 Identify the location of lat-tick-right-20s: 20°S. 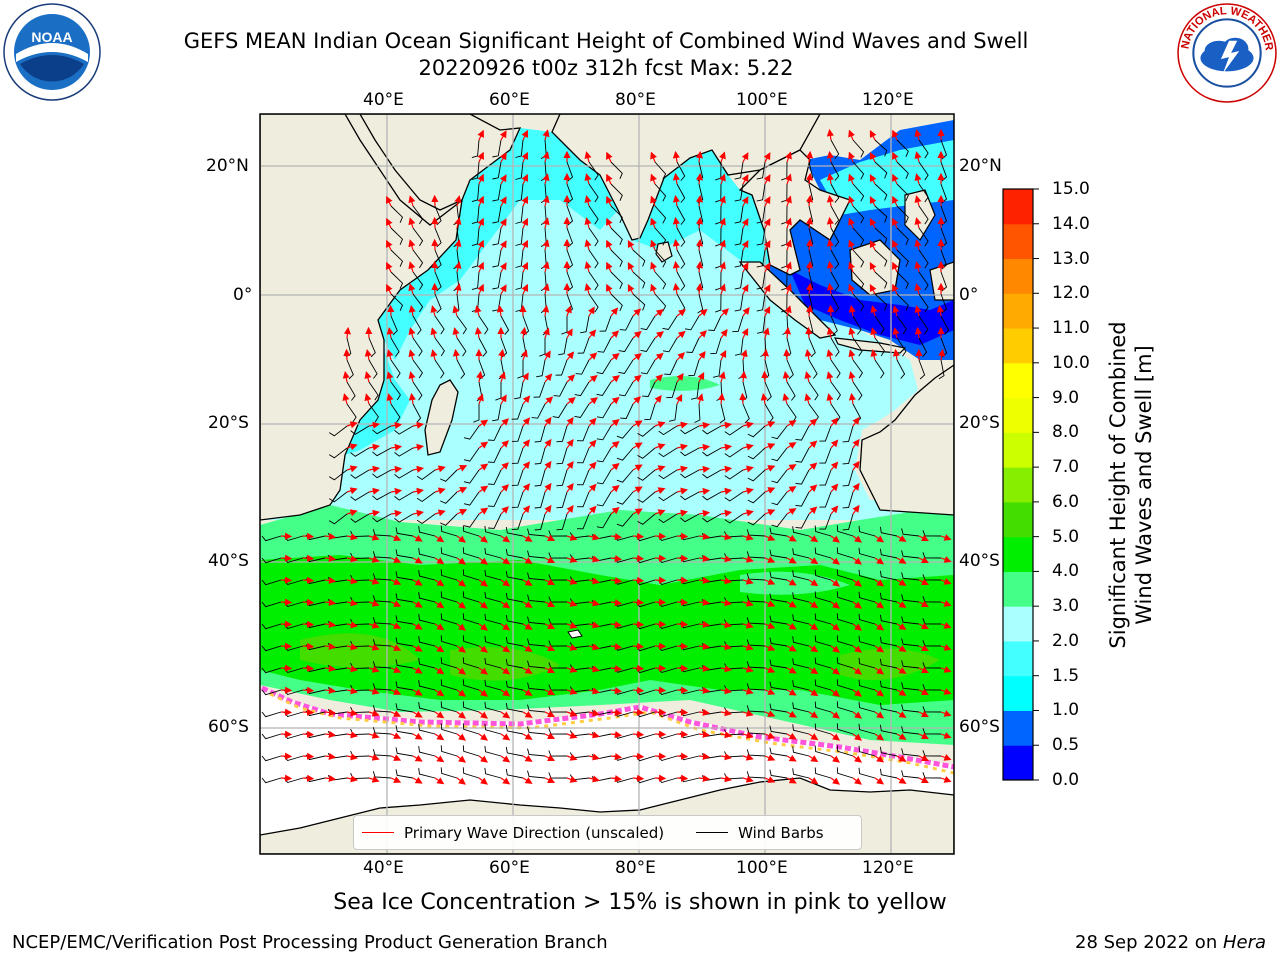
(979, 423).